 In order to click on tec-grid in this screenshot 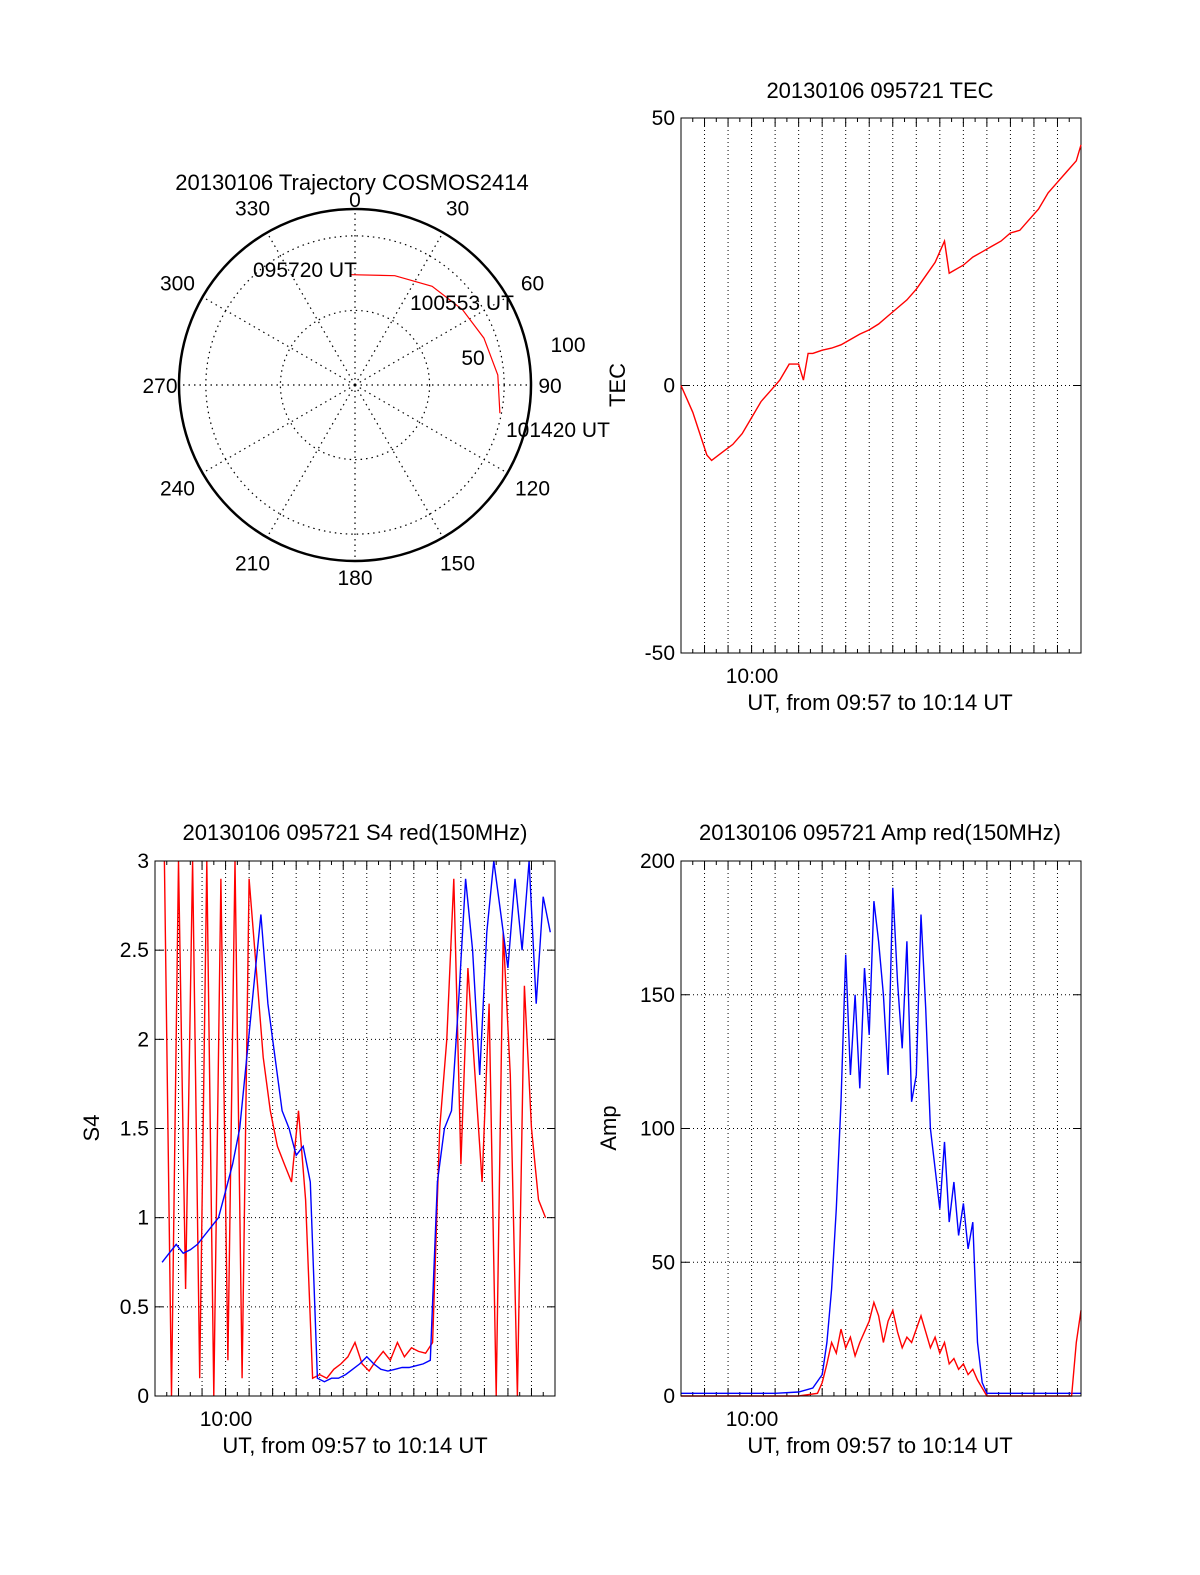, I will do `click(881, 385)`.